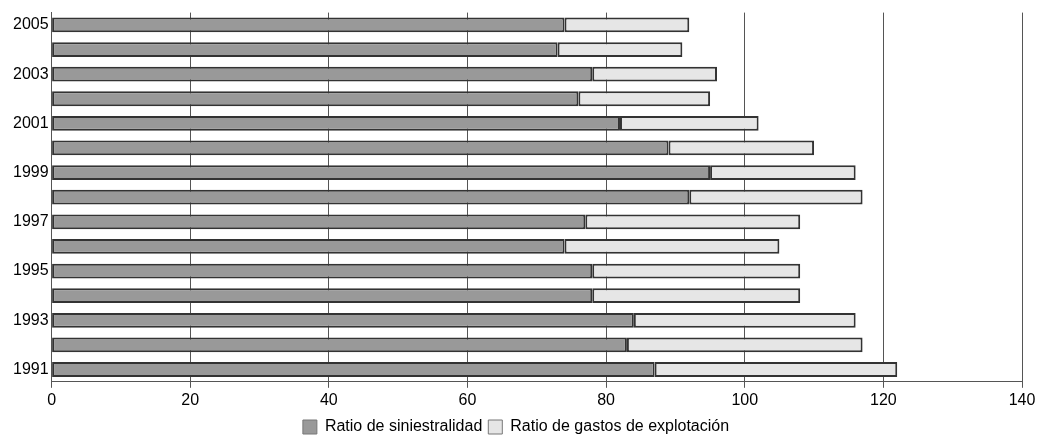 This screenshot has height=445, width=1040. Describe the element at coordinates (31, 368) in the screenshot. I see `y-tick-label: 1991` at that location.